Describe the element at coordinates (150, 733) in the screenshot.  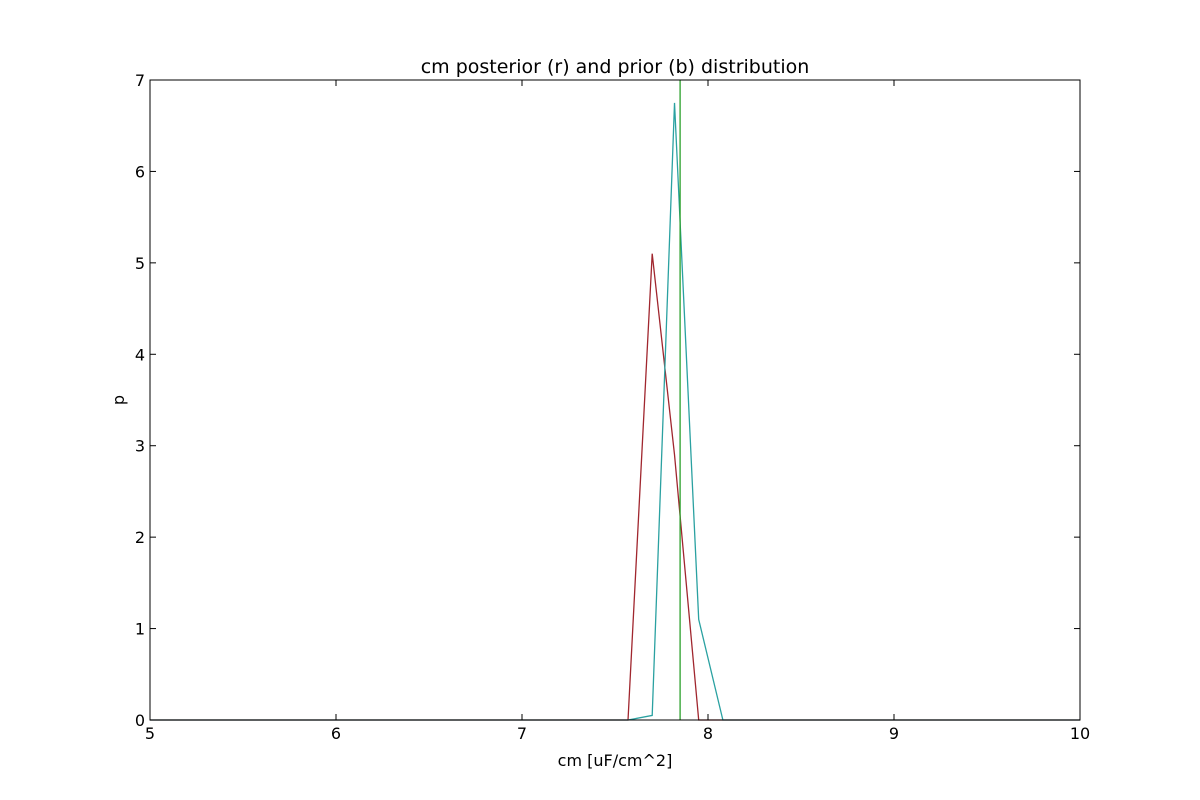
I see `x-tick-label: 5` at that location.